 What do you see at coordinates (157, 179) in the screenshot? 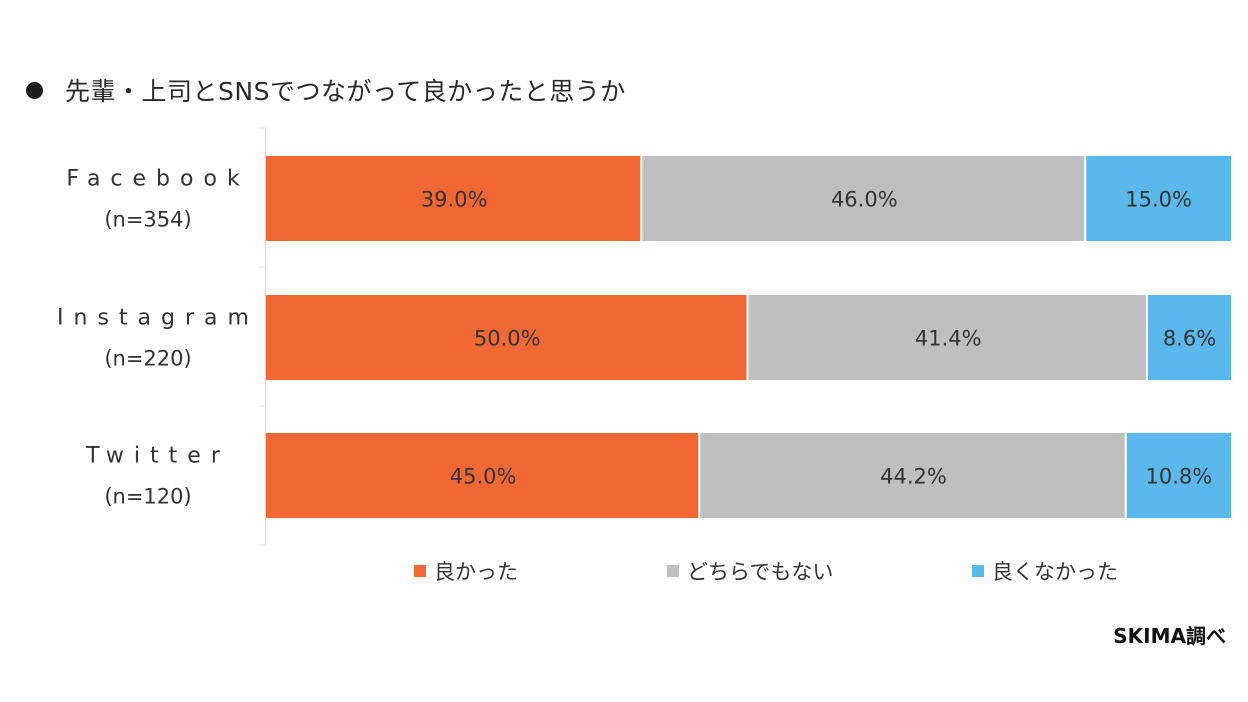
I see `category-label-facebook: Facebook` at bounding box center [157, 179].